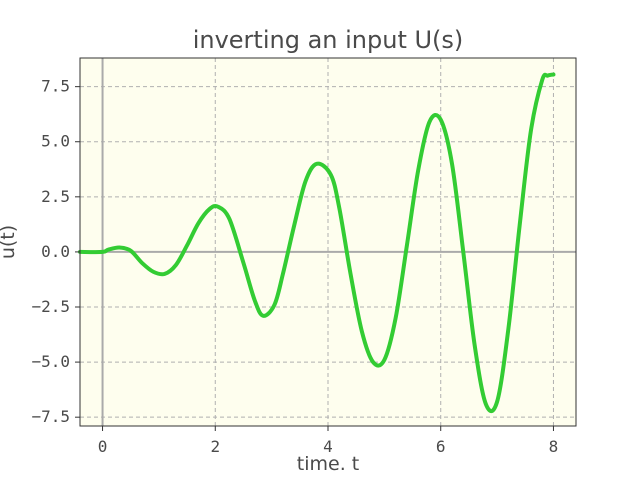 This screenshot has width=640, height=480. What do you see at coordinates (55, 86) in the screenshot?
I see `y-tick-label-6: 7.5` at bounding box center [55, 86].